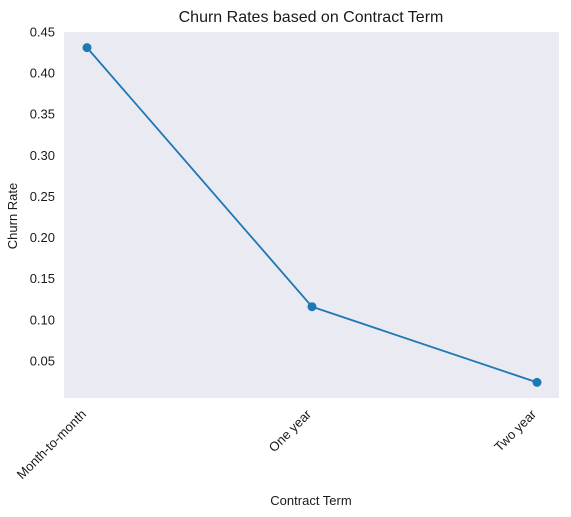 The width and height of the screenshot is (571, 517). Describe the element at coordinates (12, 216) in the screenshot. I see `y-axis-label: Churn Rate` at that location.